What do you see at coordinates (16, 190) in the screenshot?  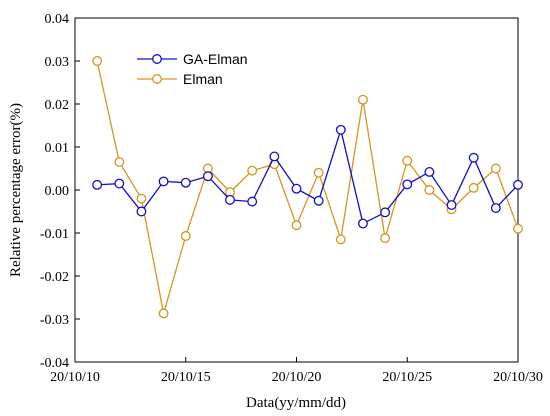 I see `y-axis-title: Relative percentage error(%)` at bounding box center [16, 190].